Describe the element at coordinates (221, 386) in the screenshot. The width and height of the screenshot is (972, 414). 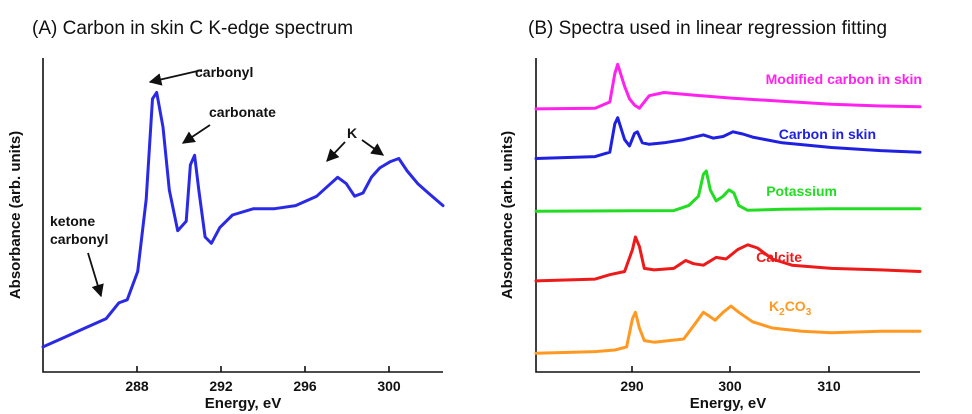
I see `panel-a-tick-label: 292` at that location.